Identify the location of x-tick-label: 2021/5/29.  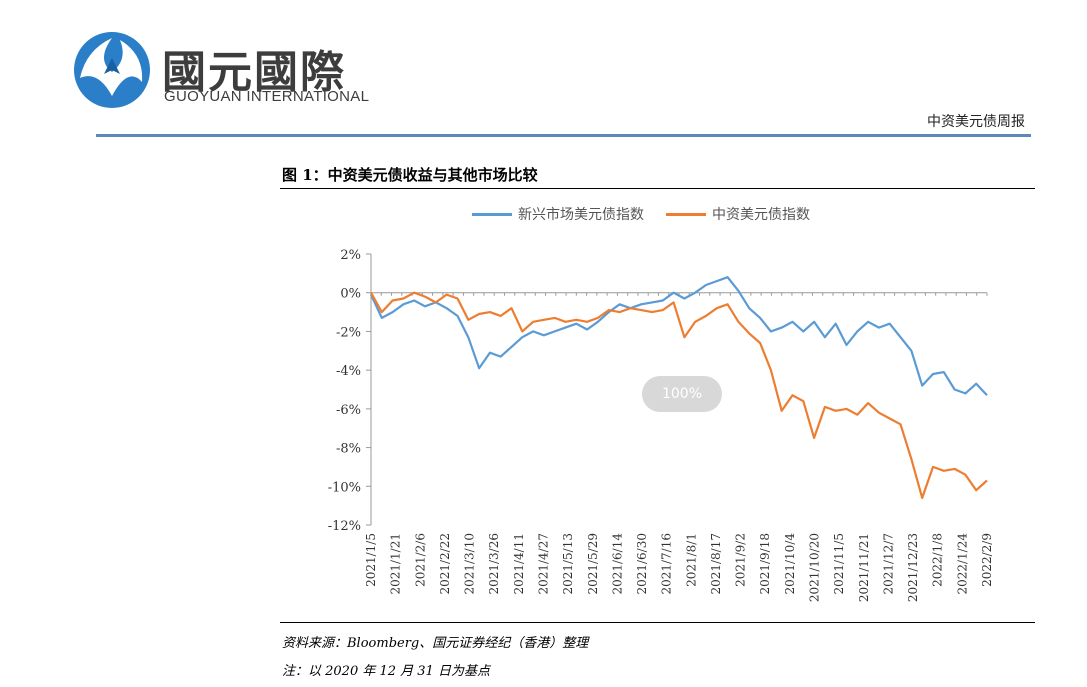
(593, 564).